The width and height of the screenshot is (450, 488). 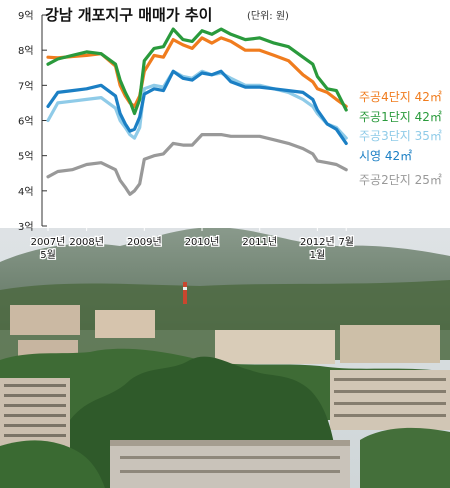 I want to click on y-tick-label: 7억, so click(x=26, y=86).